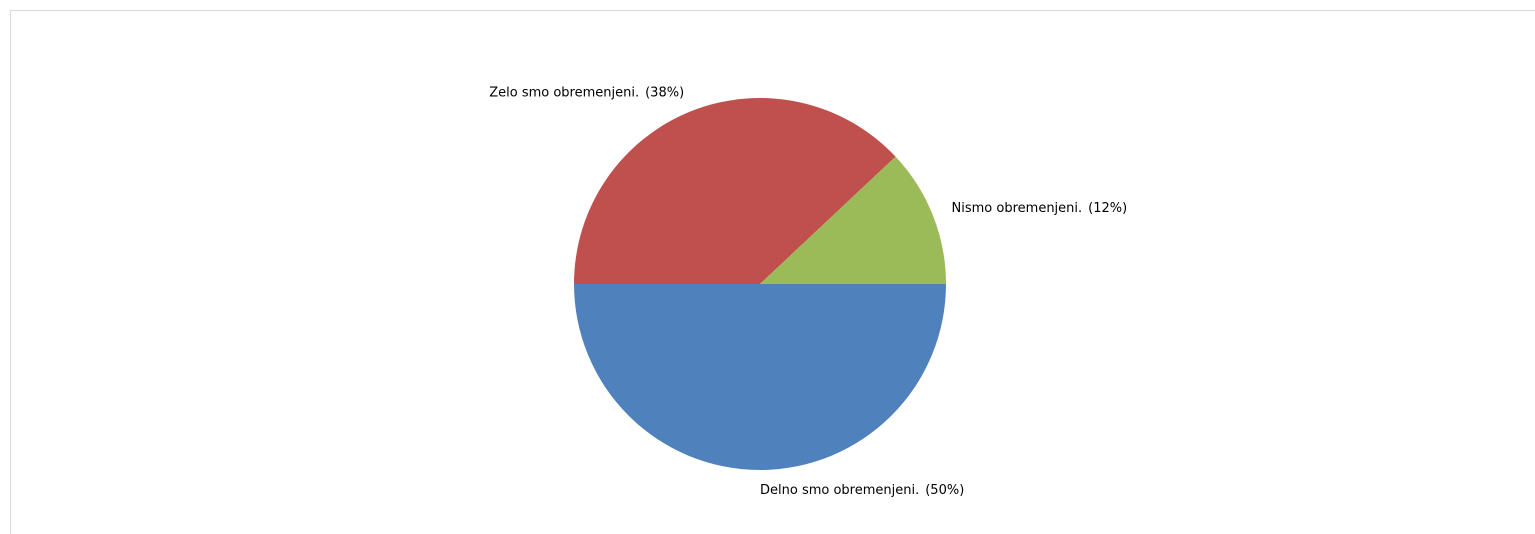 The width and height of the screenshot is (1535, 534). I want to click on slice-label: Zelo smo obremenjeni. (38%), so click(586, 92).